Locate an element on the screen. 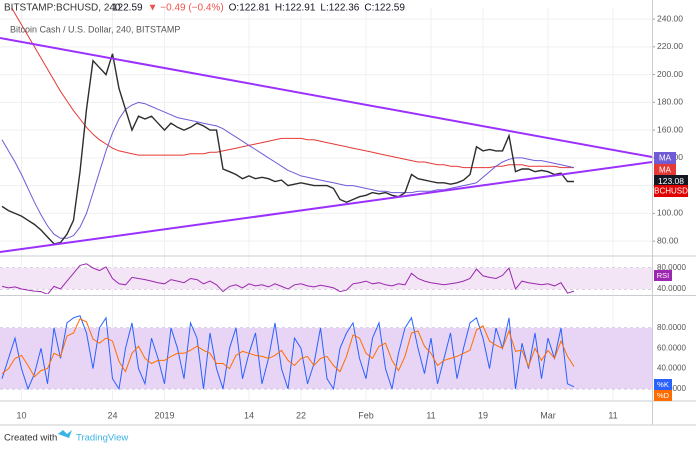 This screenshot has width=696, height=455. k-tag is located at coordinates (663, 384).